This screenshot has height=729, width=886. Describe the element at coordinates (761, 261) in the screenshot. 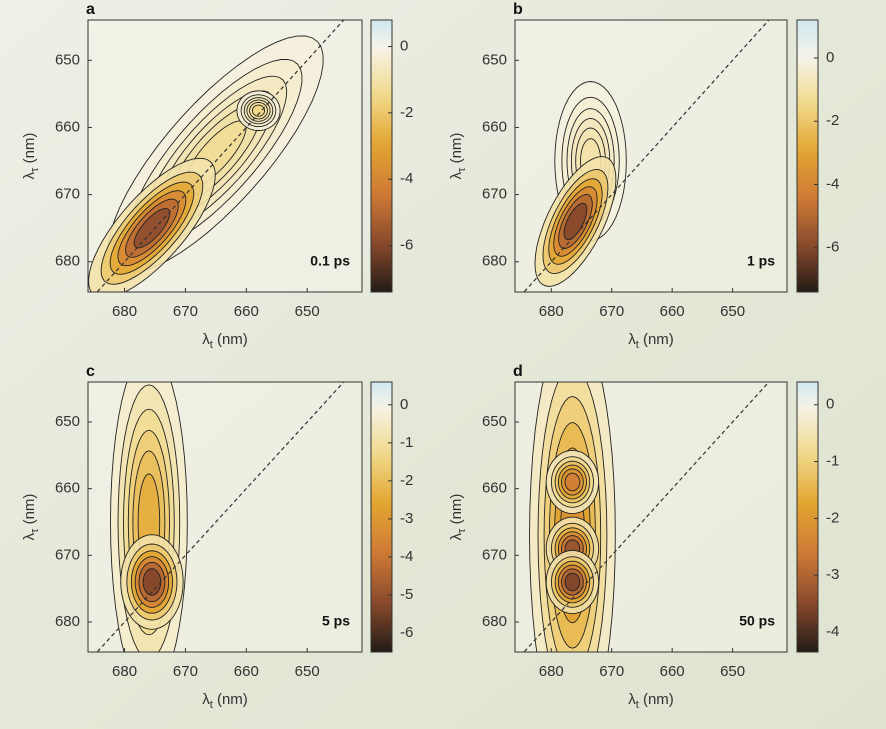

I see `annotation: 1 ps` at that location.